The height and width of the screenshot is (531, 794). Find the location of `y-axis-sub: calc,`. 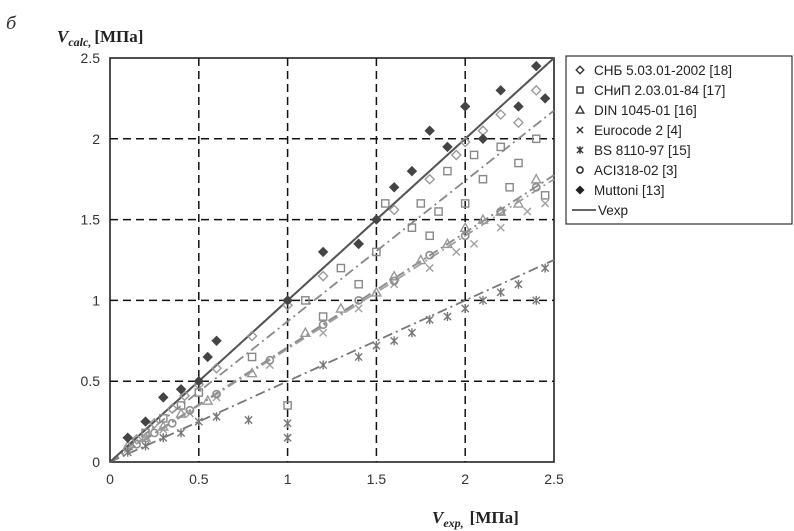

y-axis-sub: calc, is located at coordinates (79, 42).